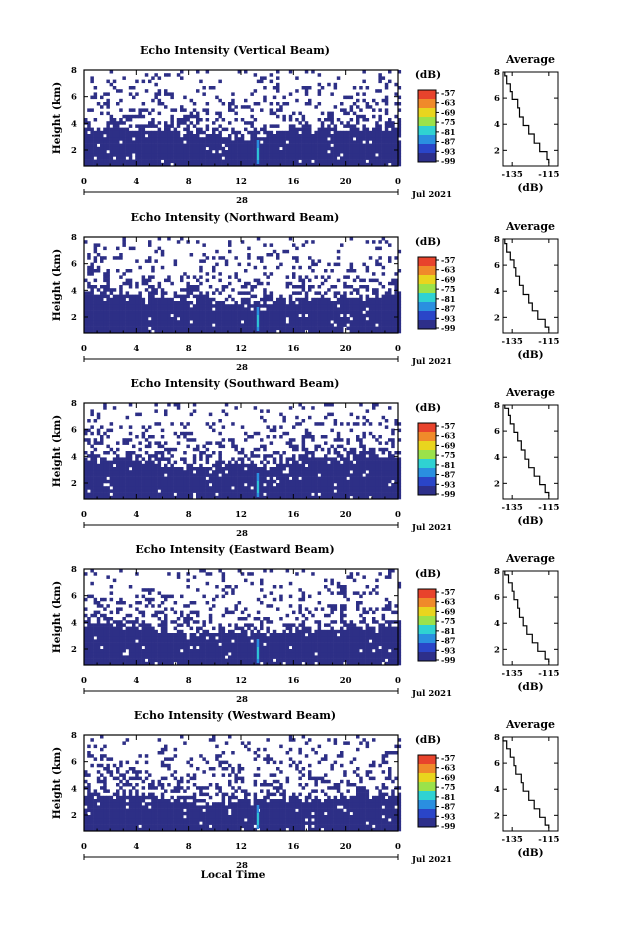  I want to click on panel-title: Echo Intensity (Westward Beam), so click(235, 715).